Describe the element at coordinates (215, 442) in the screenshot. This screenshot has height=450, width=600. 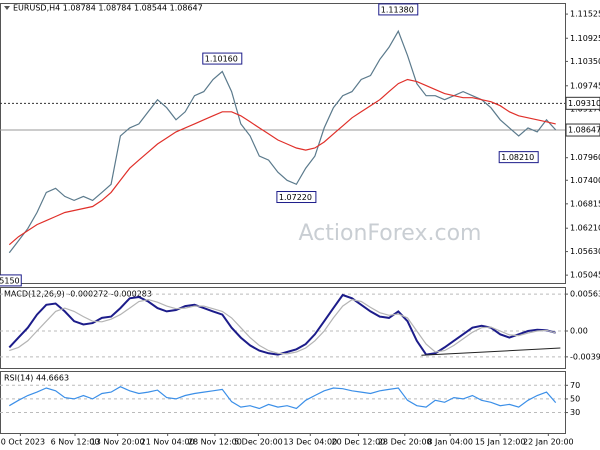
I see `x-tick-label: 28 Nov 12:00` at that location.